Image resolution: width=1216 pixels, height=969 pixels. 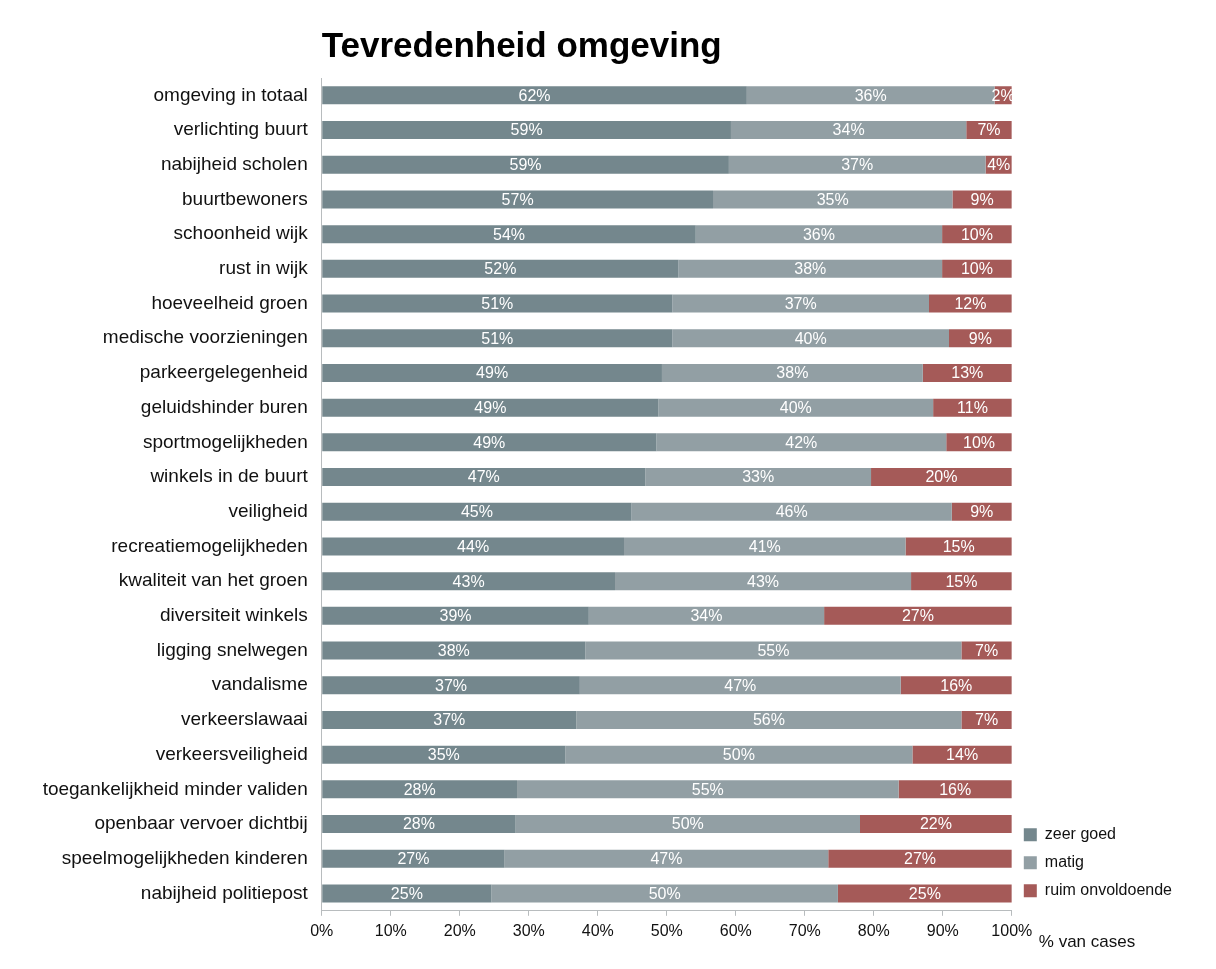 What do you see at coordinates (956, 685) in the screenshot?
I see `data-label: 16%` at bounding box center [956, 685].